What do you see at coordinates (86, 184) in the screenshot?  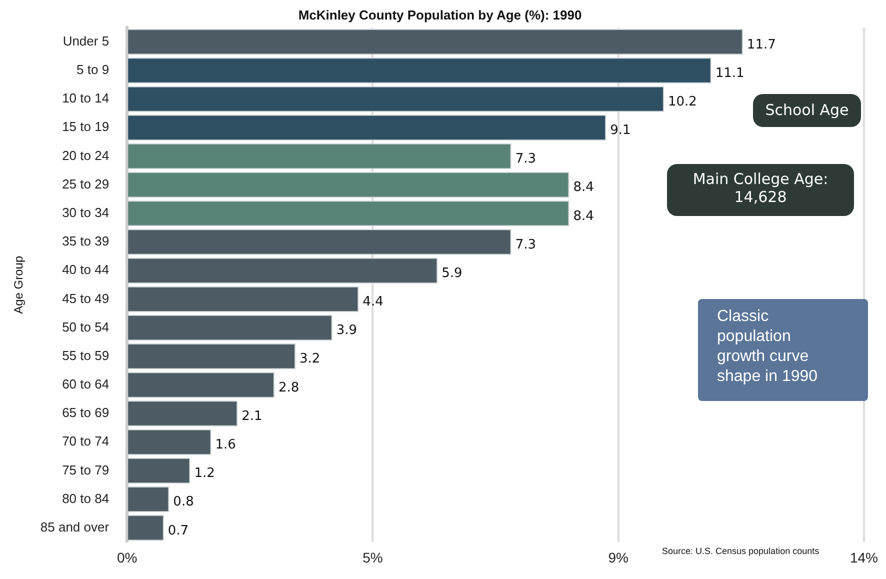 I see `y-tick-label: 25 to 29` at bounding box center [86, 184].